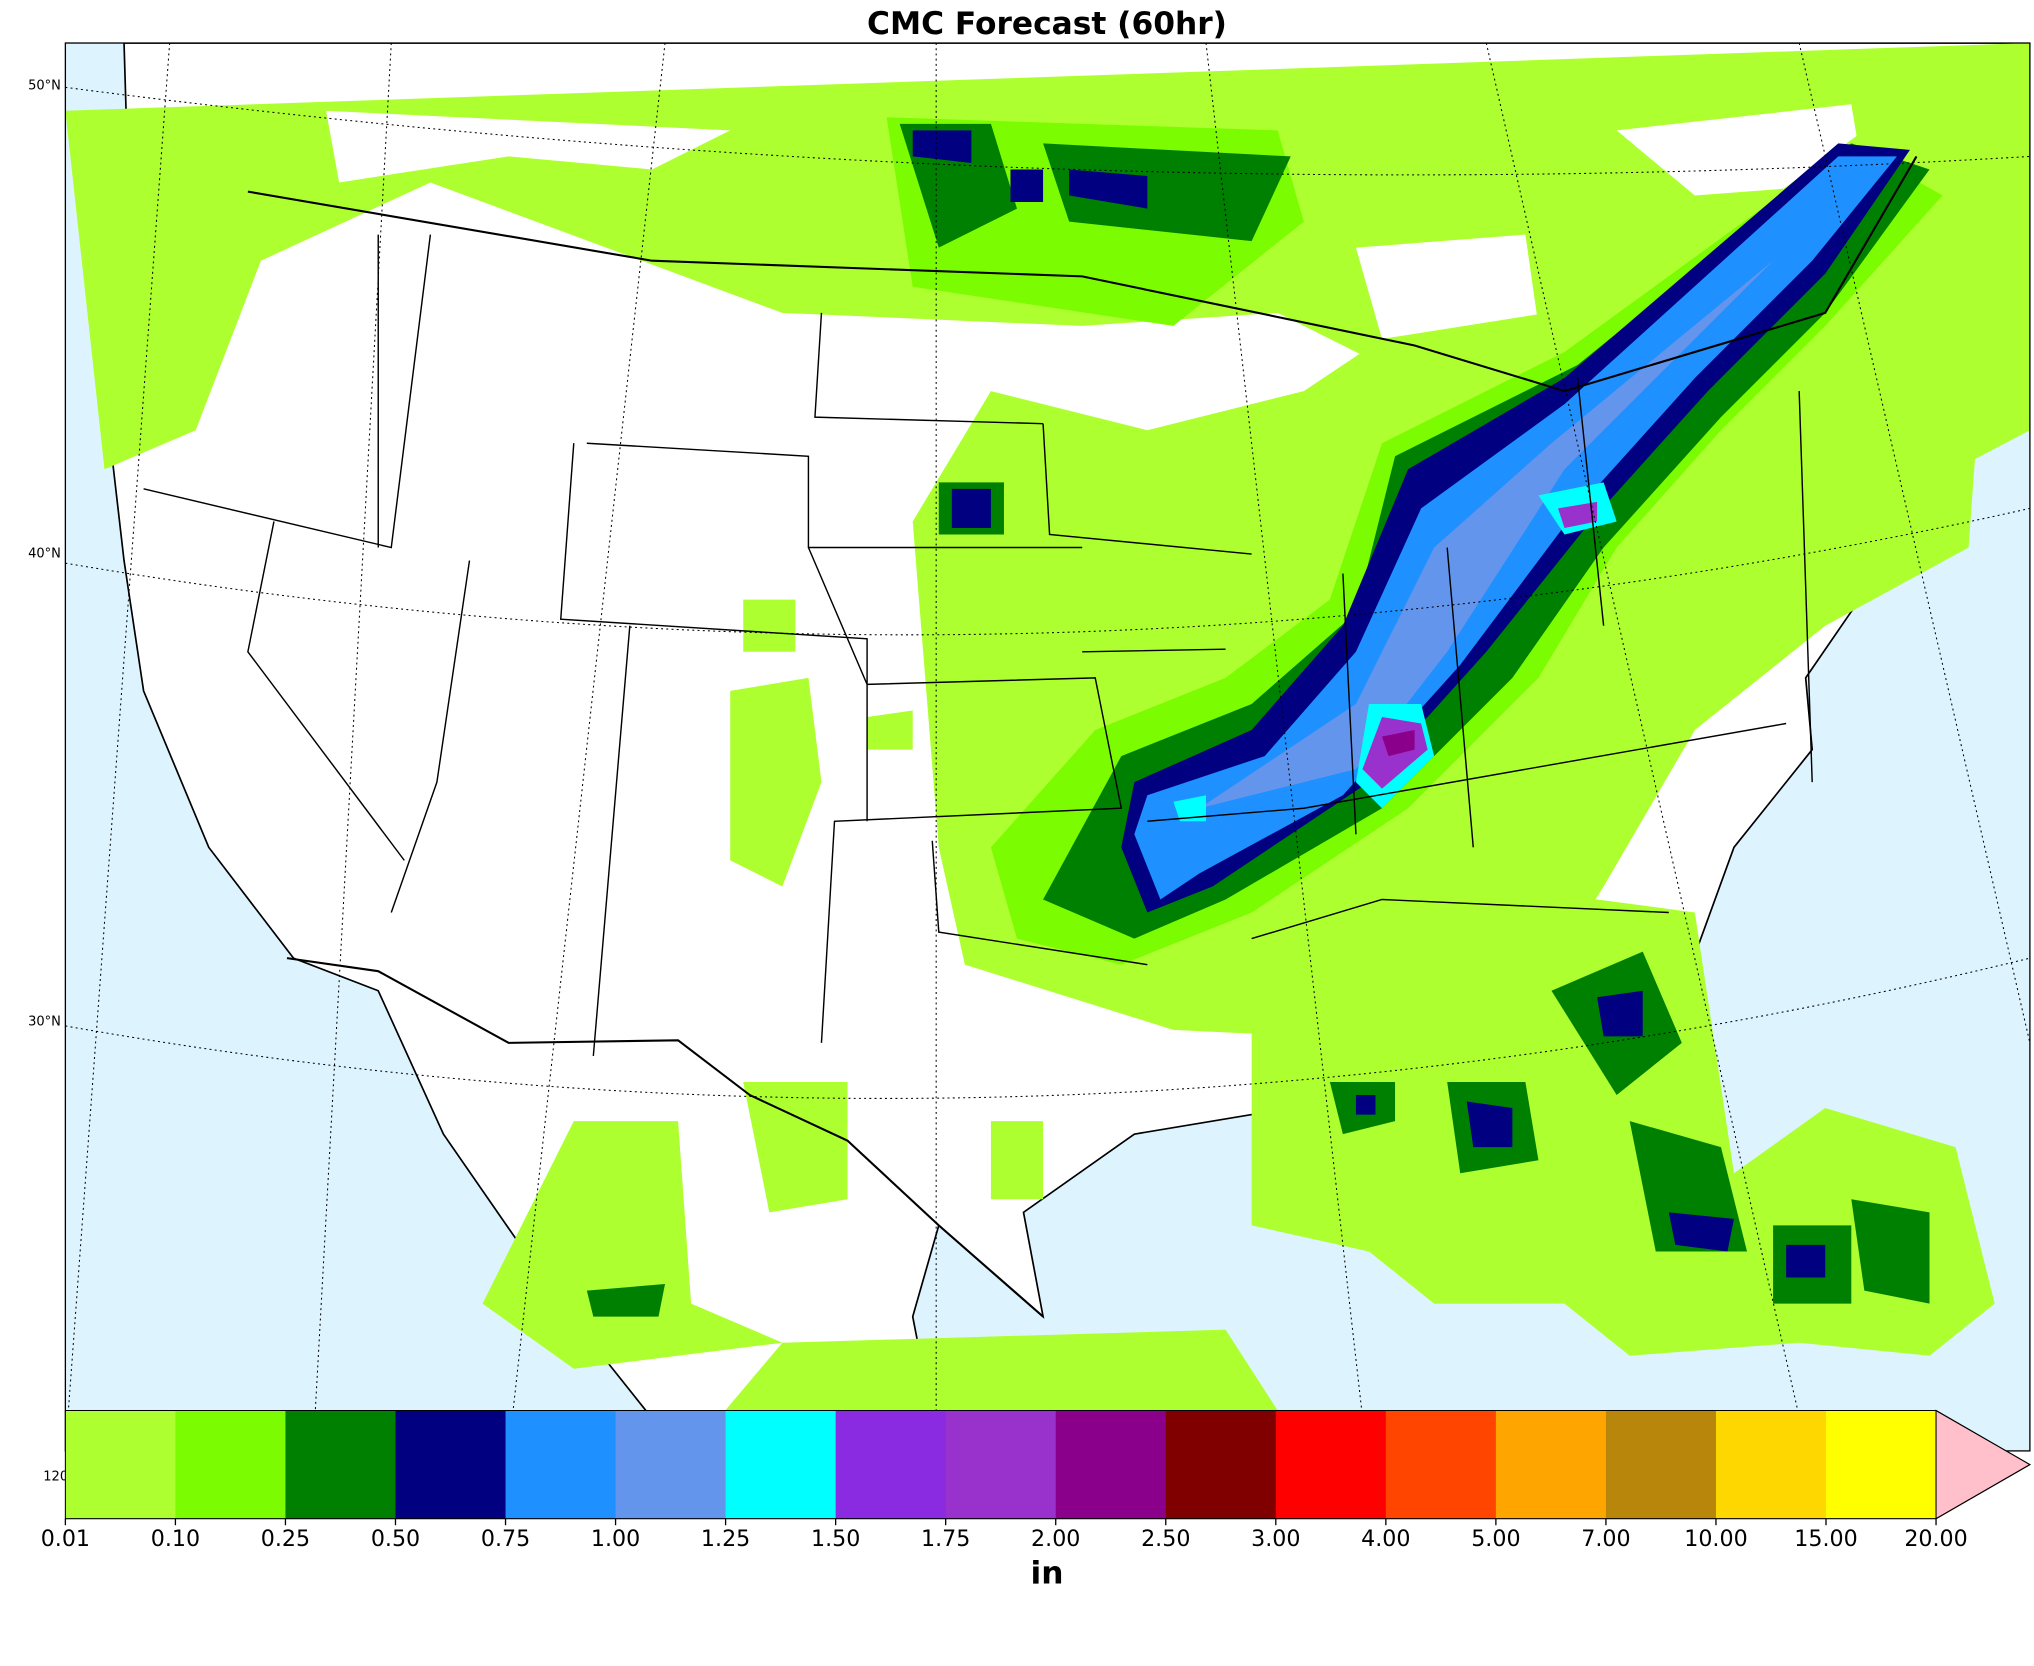  What do you see at coordinates (505, 1539) in the screenshot?
I see `colorbar-tick-label: 0.75` at bounding box center [505, 1539].